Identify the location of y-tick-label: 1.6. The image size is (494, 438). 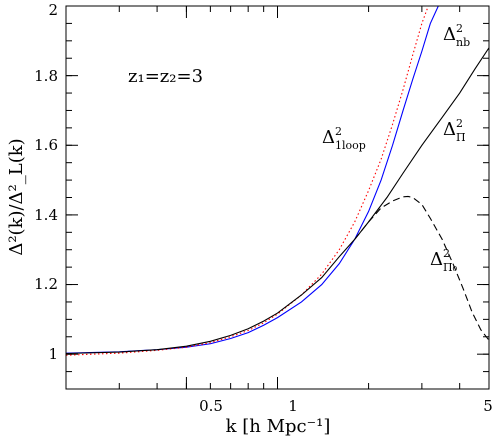
(46, 145).